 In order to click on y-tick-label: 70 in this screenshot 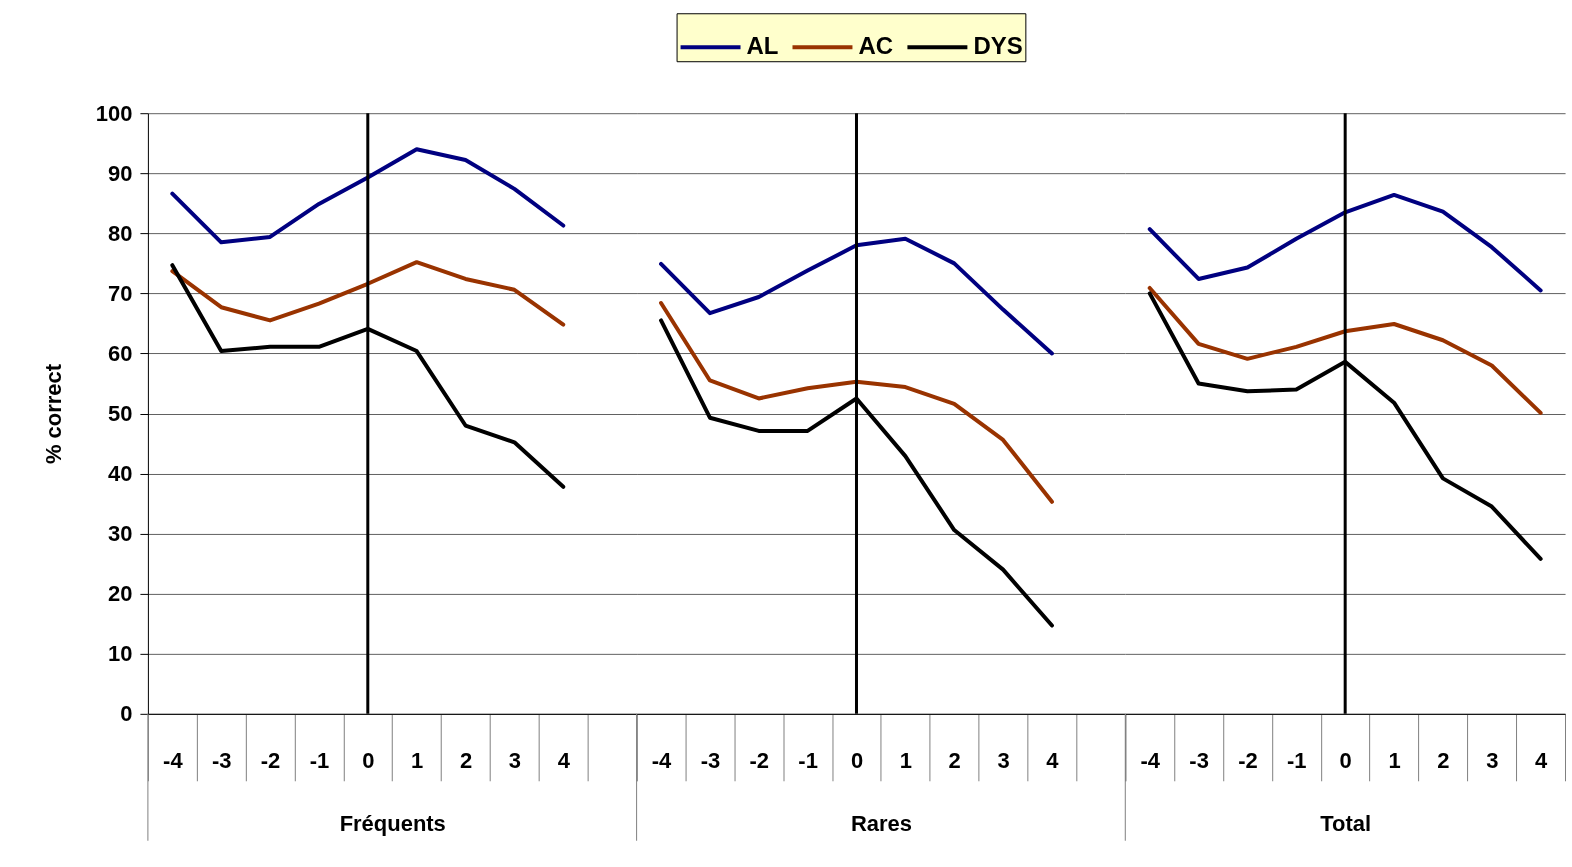, I will do `click(120, 293)`.